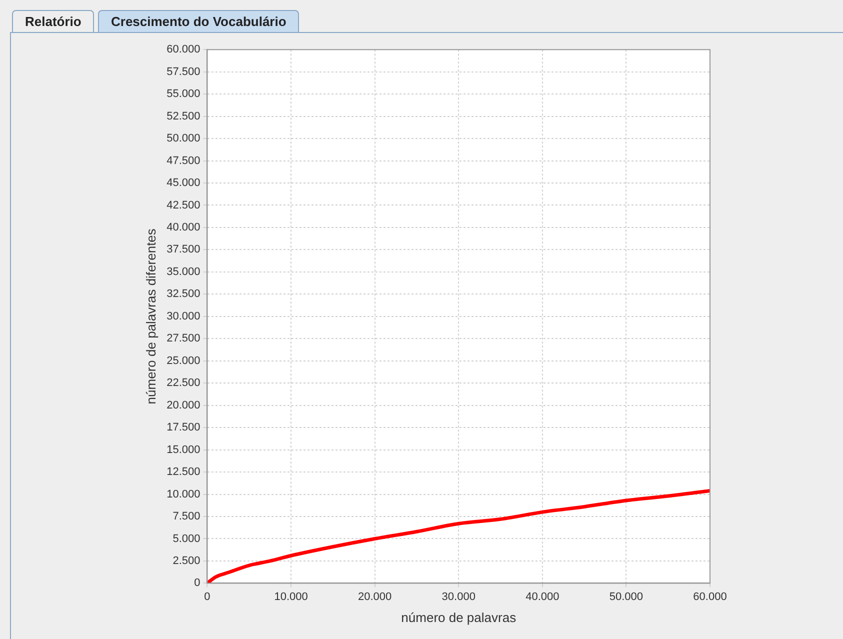 The image size is (843, 639). What do you see at coordinates (183, 338) in the screenshot?
I see `y-tick-label: 27.500` at bounding box center [183, 338].